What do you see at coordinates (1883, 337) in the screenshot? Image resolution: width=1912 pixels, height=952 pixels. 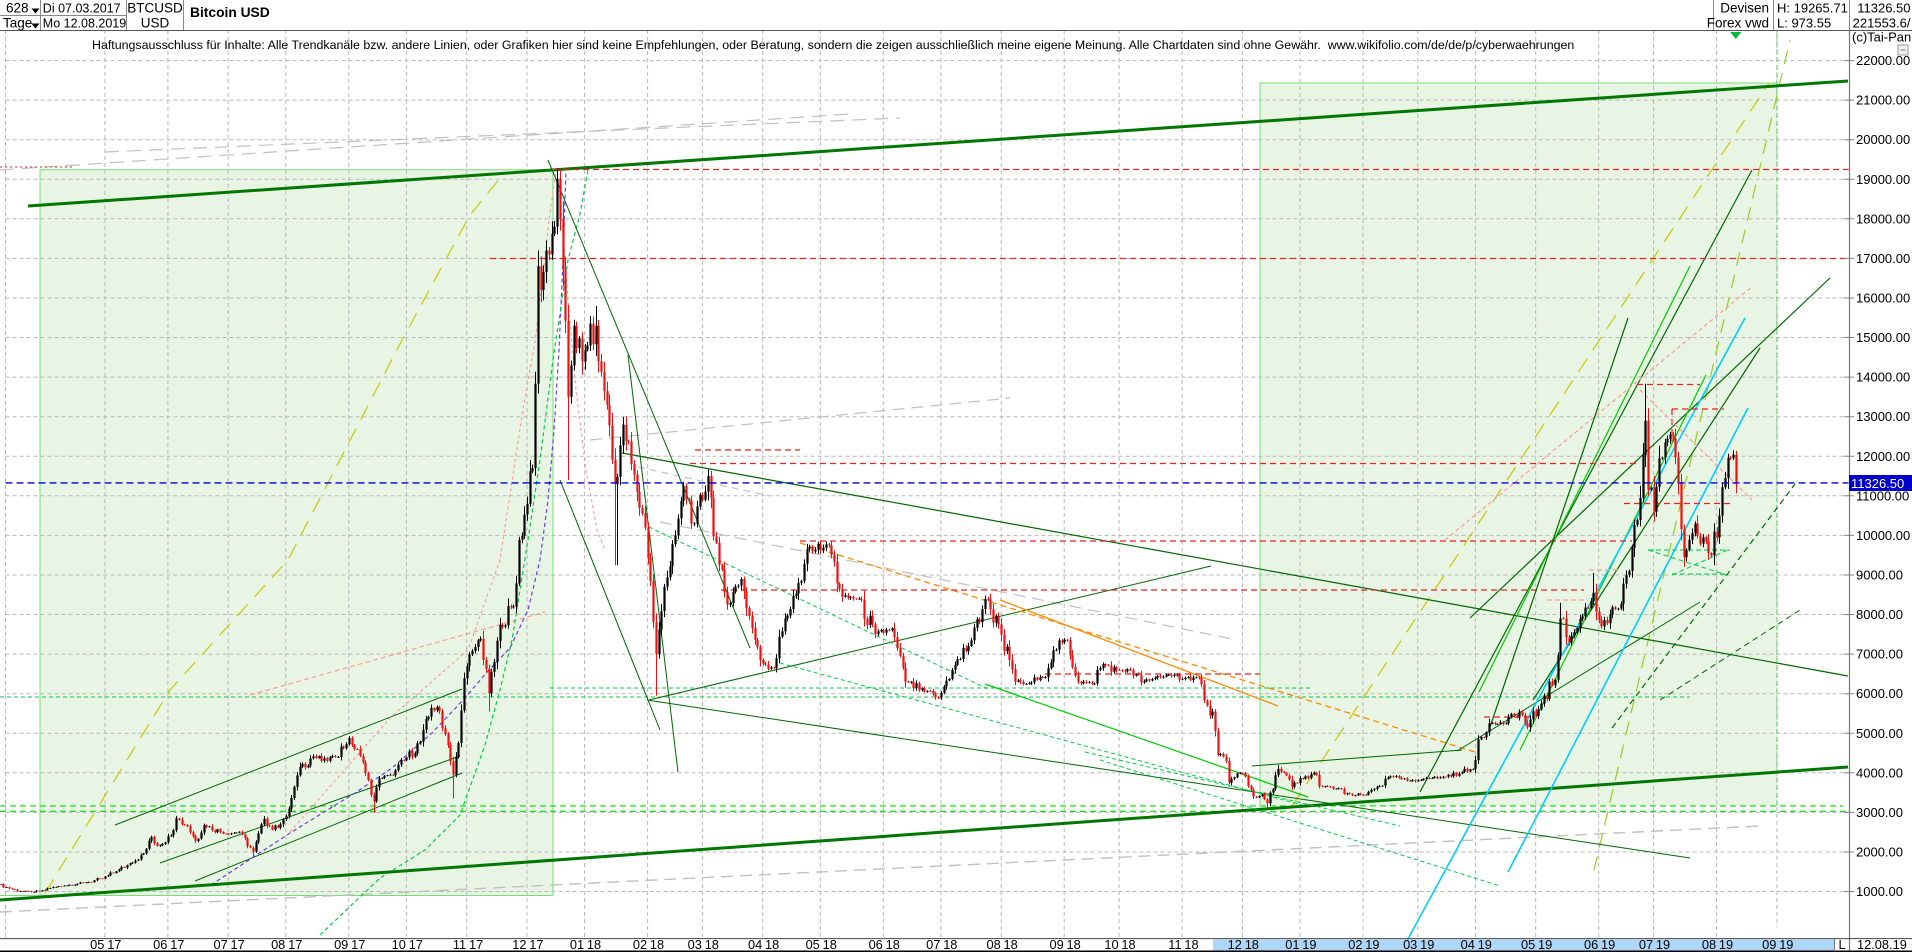 I see `svg-text: 15000.00` at bounding box center [1883, 337].